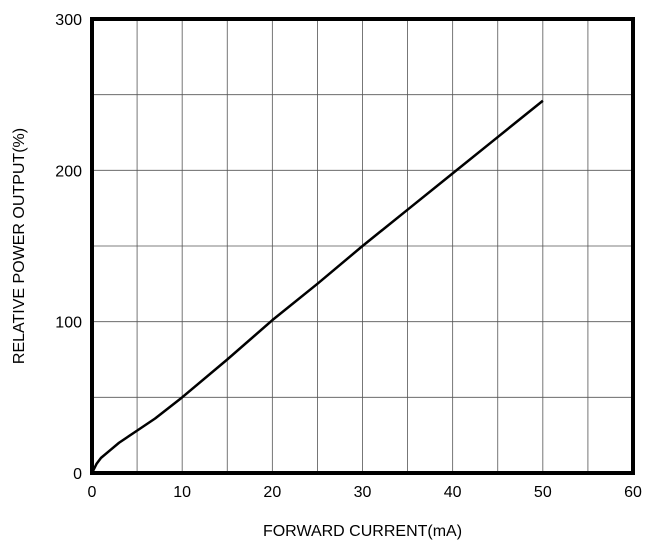 The width and height of the screenshot is (645, 544). What do you see at coordinates (68, 323) in the screenshot?
I see `y-tick-label: 100` at bounding box center [68, 323].